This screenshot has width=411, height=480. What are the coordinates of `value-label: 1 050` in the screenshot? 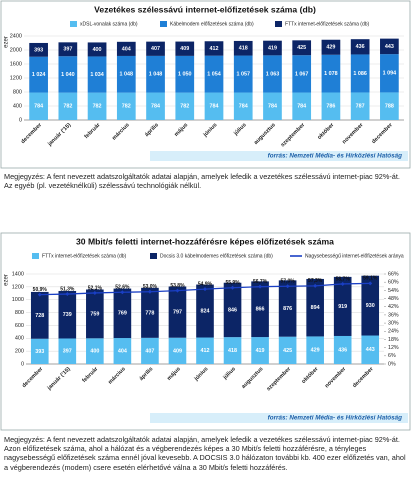 It's located at (185, 75).